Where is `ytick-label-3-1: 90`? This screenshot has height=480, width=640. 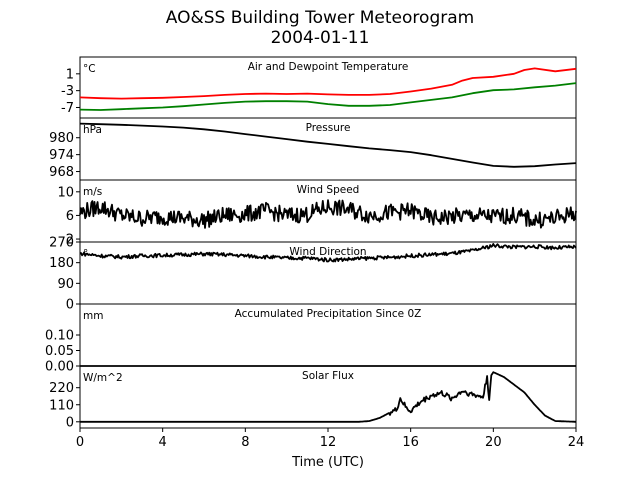
ytick-label-3-1: 90 is located at coordinates (65, 284).